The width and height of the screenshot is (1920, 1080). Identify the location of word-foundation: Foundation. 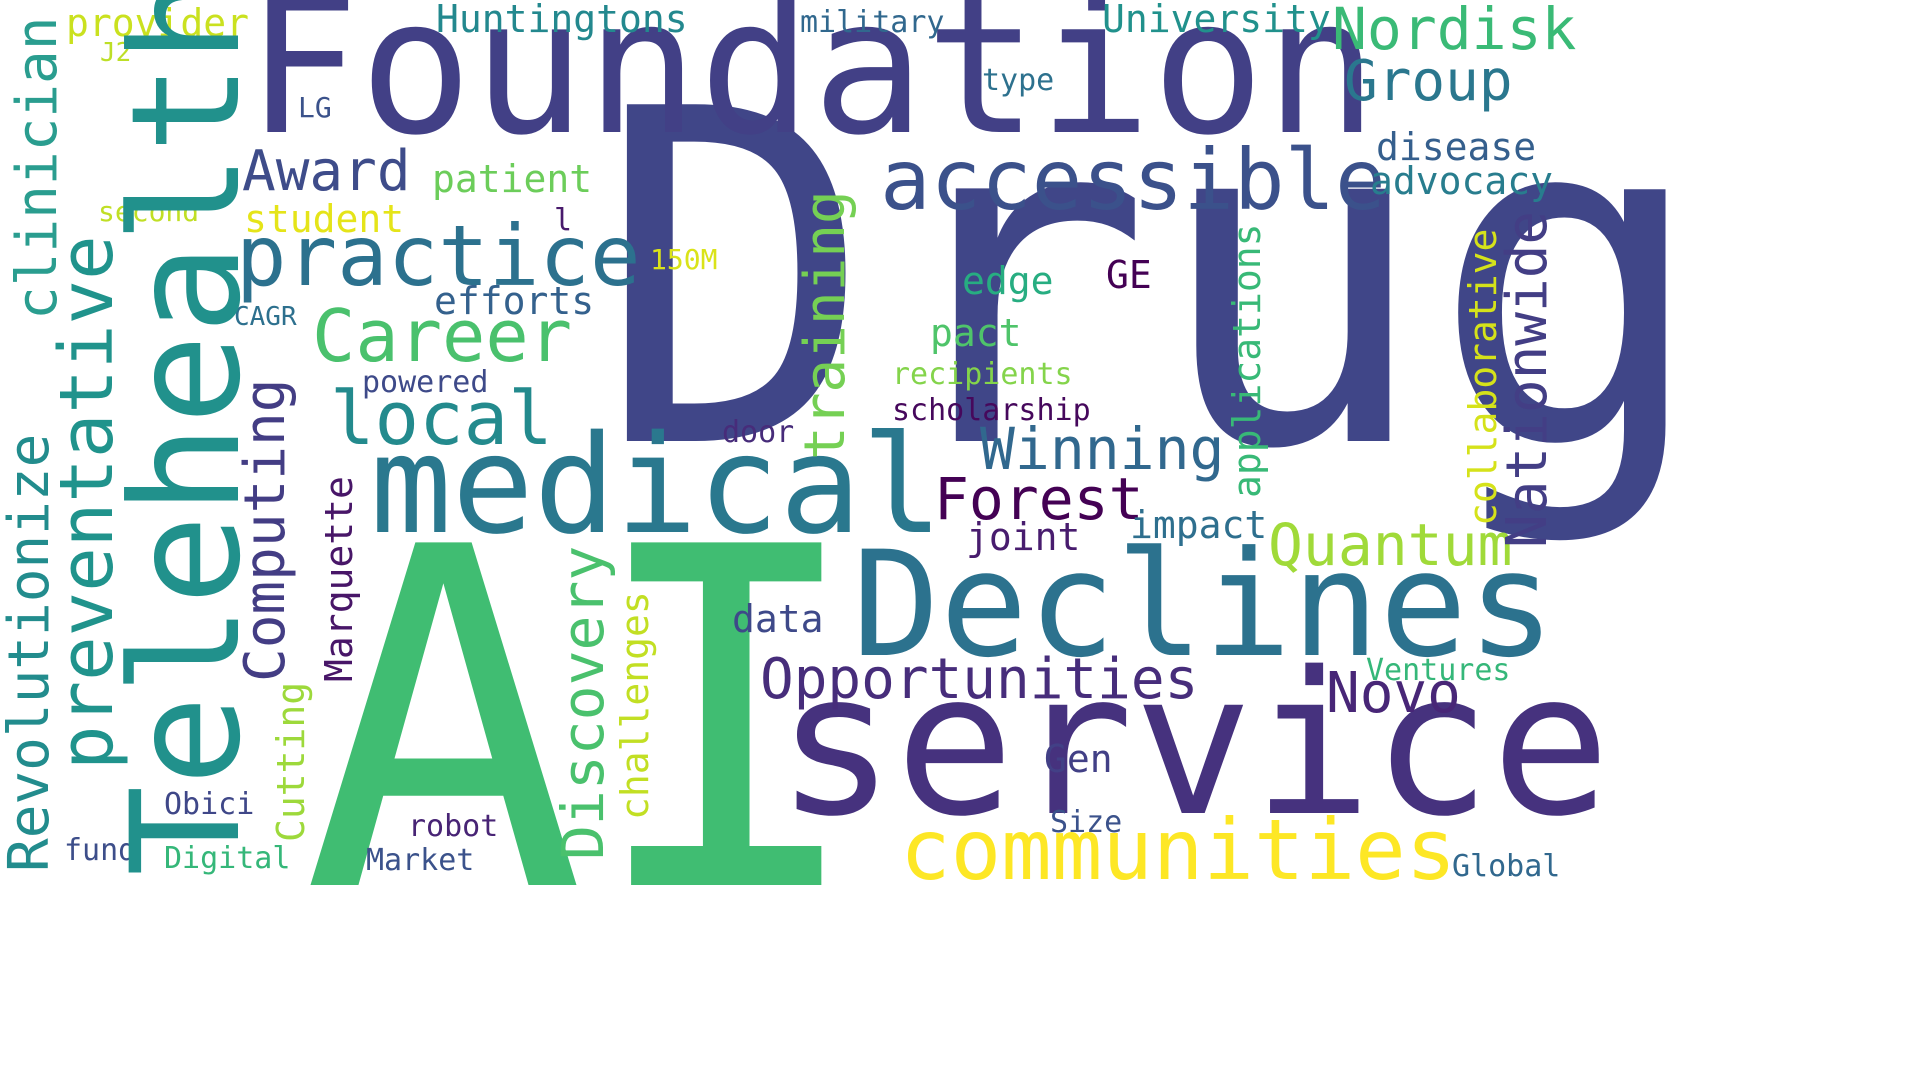
(812, 88).